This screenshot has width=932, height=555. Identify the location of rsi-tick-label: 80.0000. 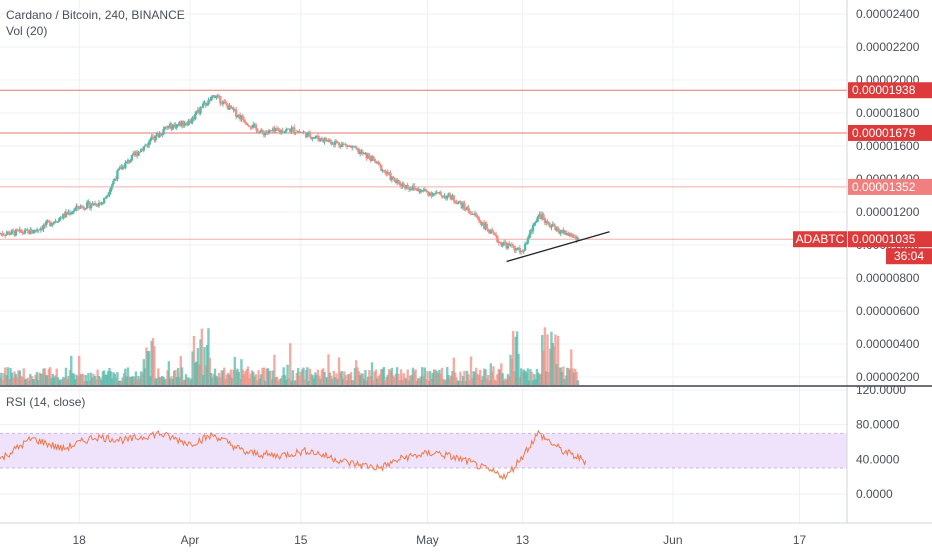
(878, 425).